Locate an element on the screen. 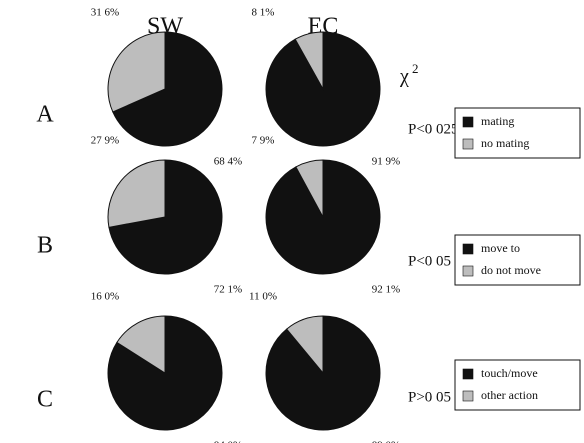 The image size is (584, 443). legend-label: other action is located at coordinates (509, 395).